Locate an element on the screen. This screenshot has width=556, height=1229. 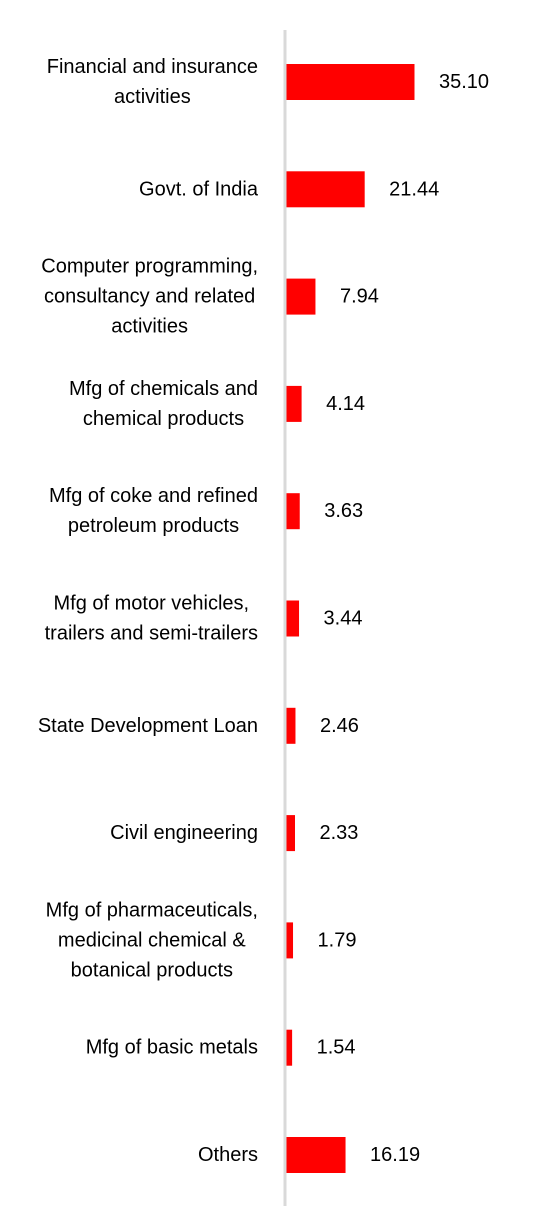
category-label-8-line-0: Mfg of pharmaceuticals, is located at coordinates (152, 910).